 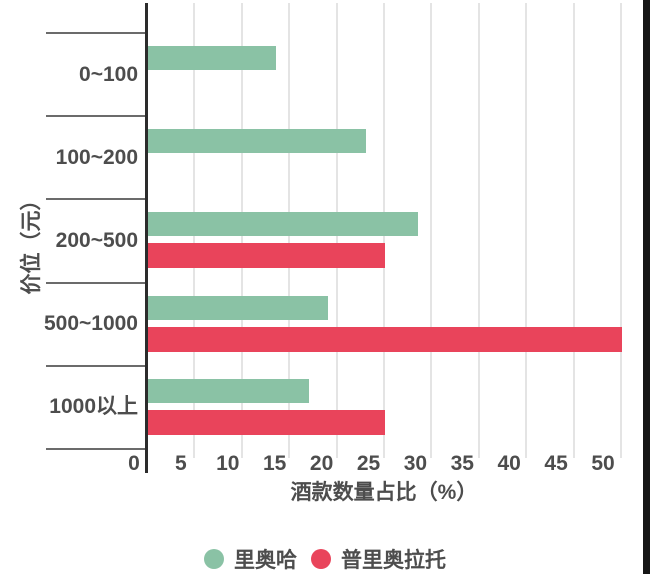 I want to click on category-label-3: 500~1000, so click(x=90, y=323).